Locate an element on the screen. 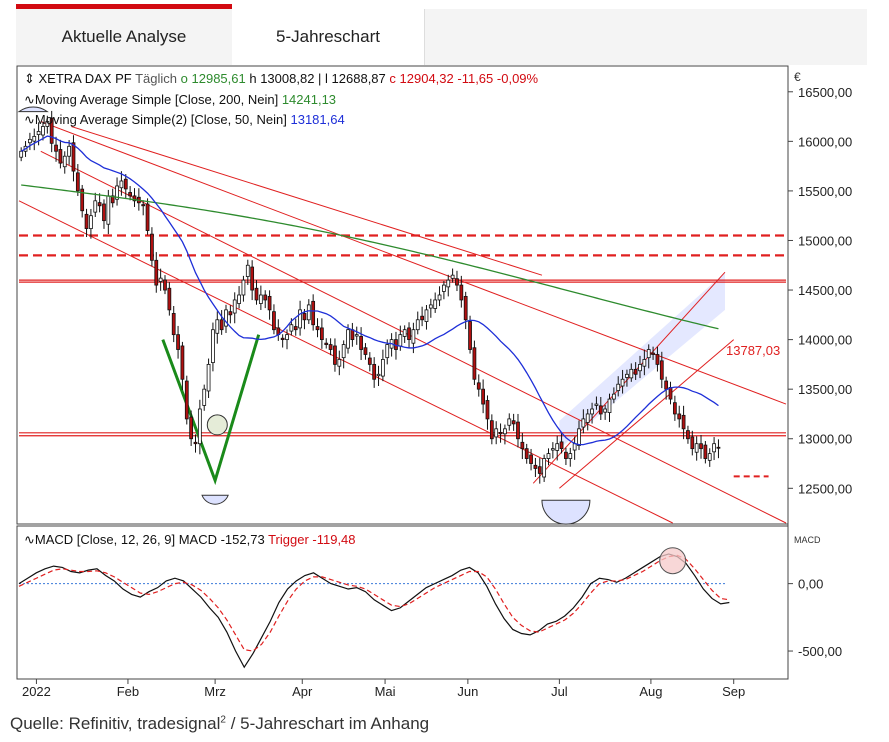  macd-plot is located at coordinates (374, 608).